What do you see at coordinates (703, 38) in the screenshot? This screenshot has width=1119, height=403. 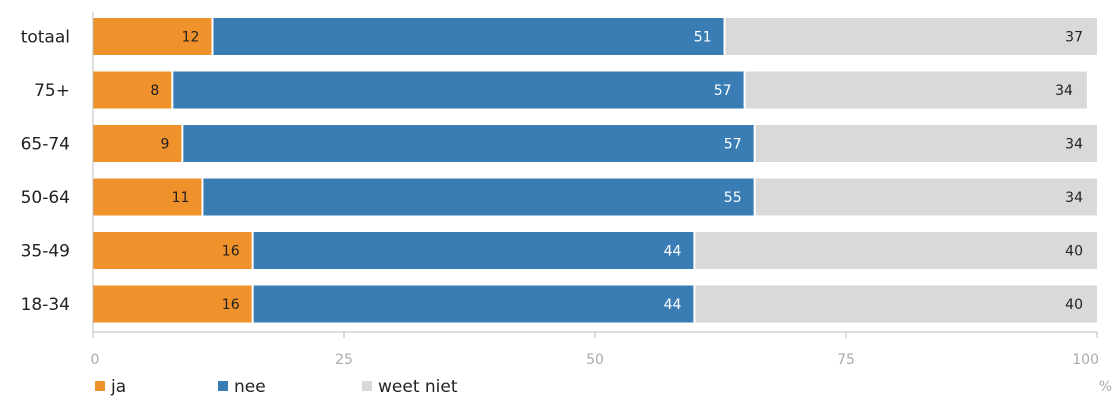 I see `data-label: 51` at bounding box center [703, 38].